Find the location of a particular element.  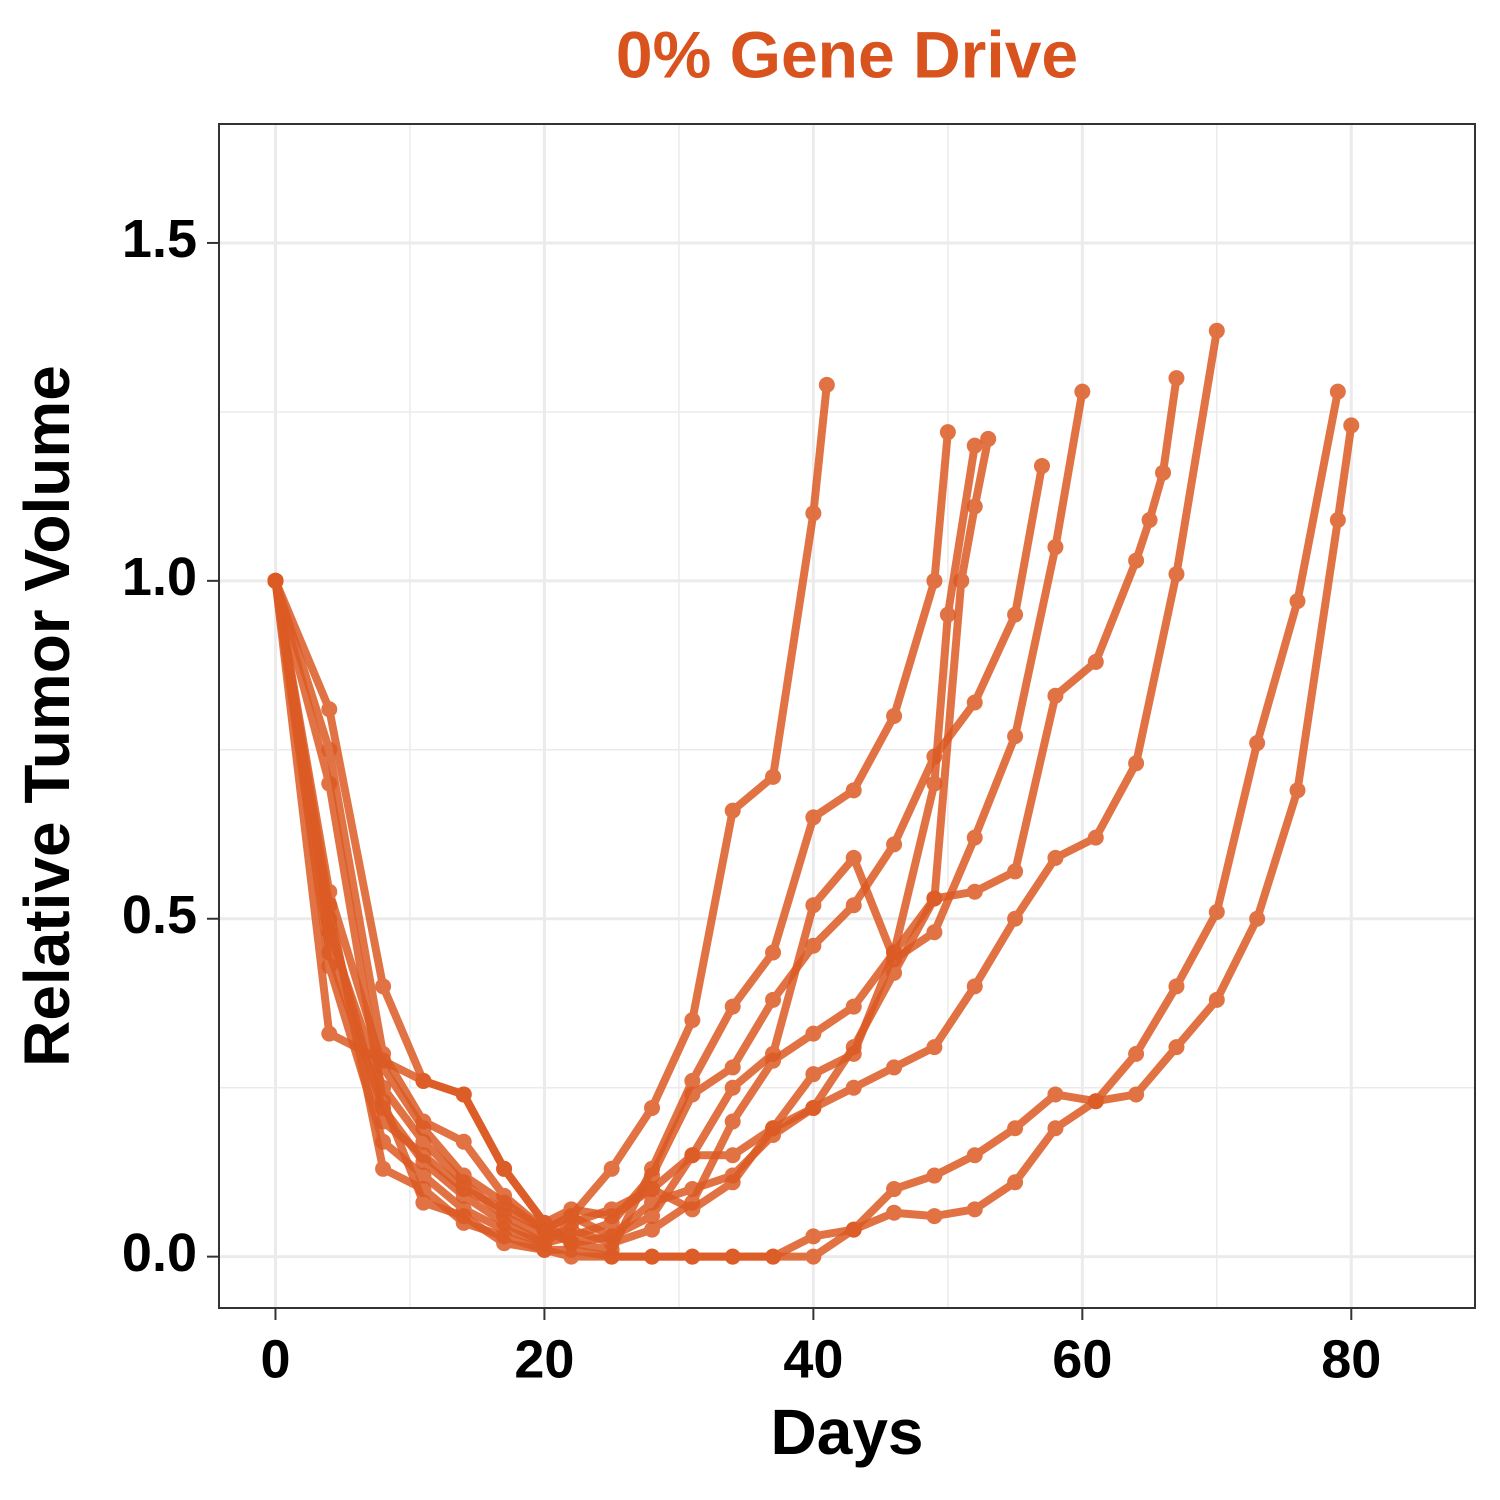

y-tick-label: 0.5 is located at coordinates (159, 915).